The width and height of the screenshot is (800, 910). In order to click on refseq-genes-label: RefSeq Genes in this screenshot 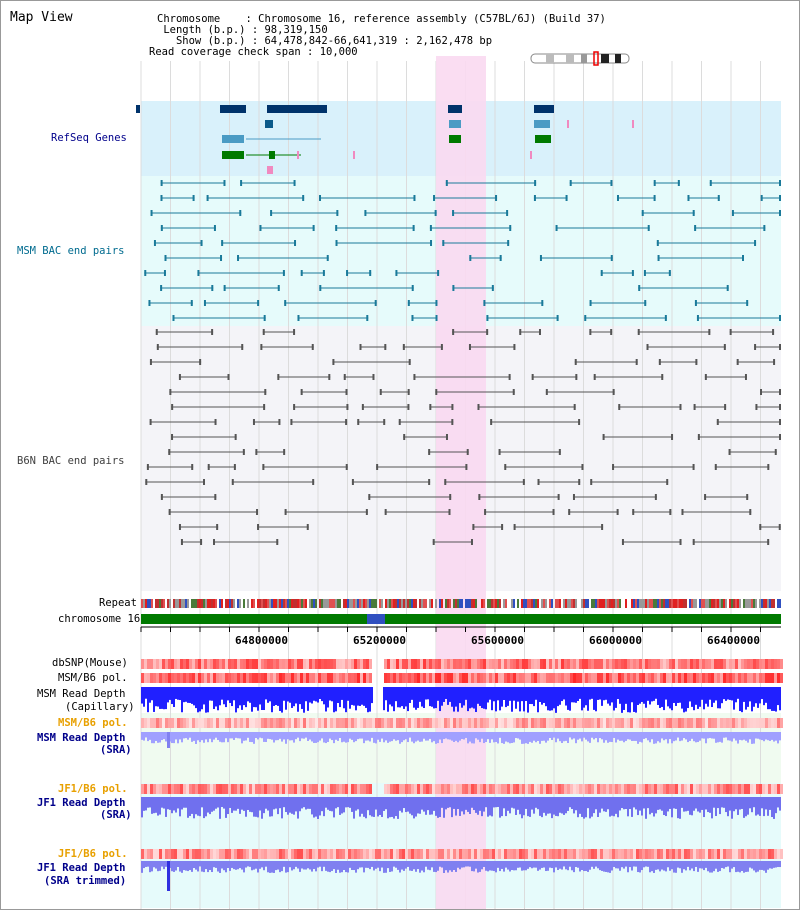, I will do `click(89, 138)`.